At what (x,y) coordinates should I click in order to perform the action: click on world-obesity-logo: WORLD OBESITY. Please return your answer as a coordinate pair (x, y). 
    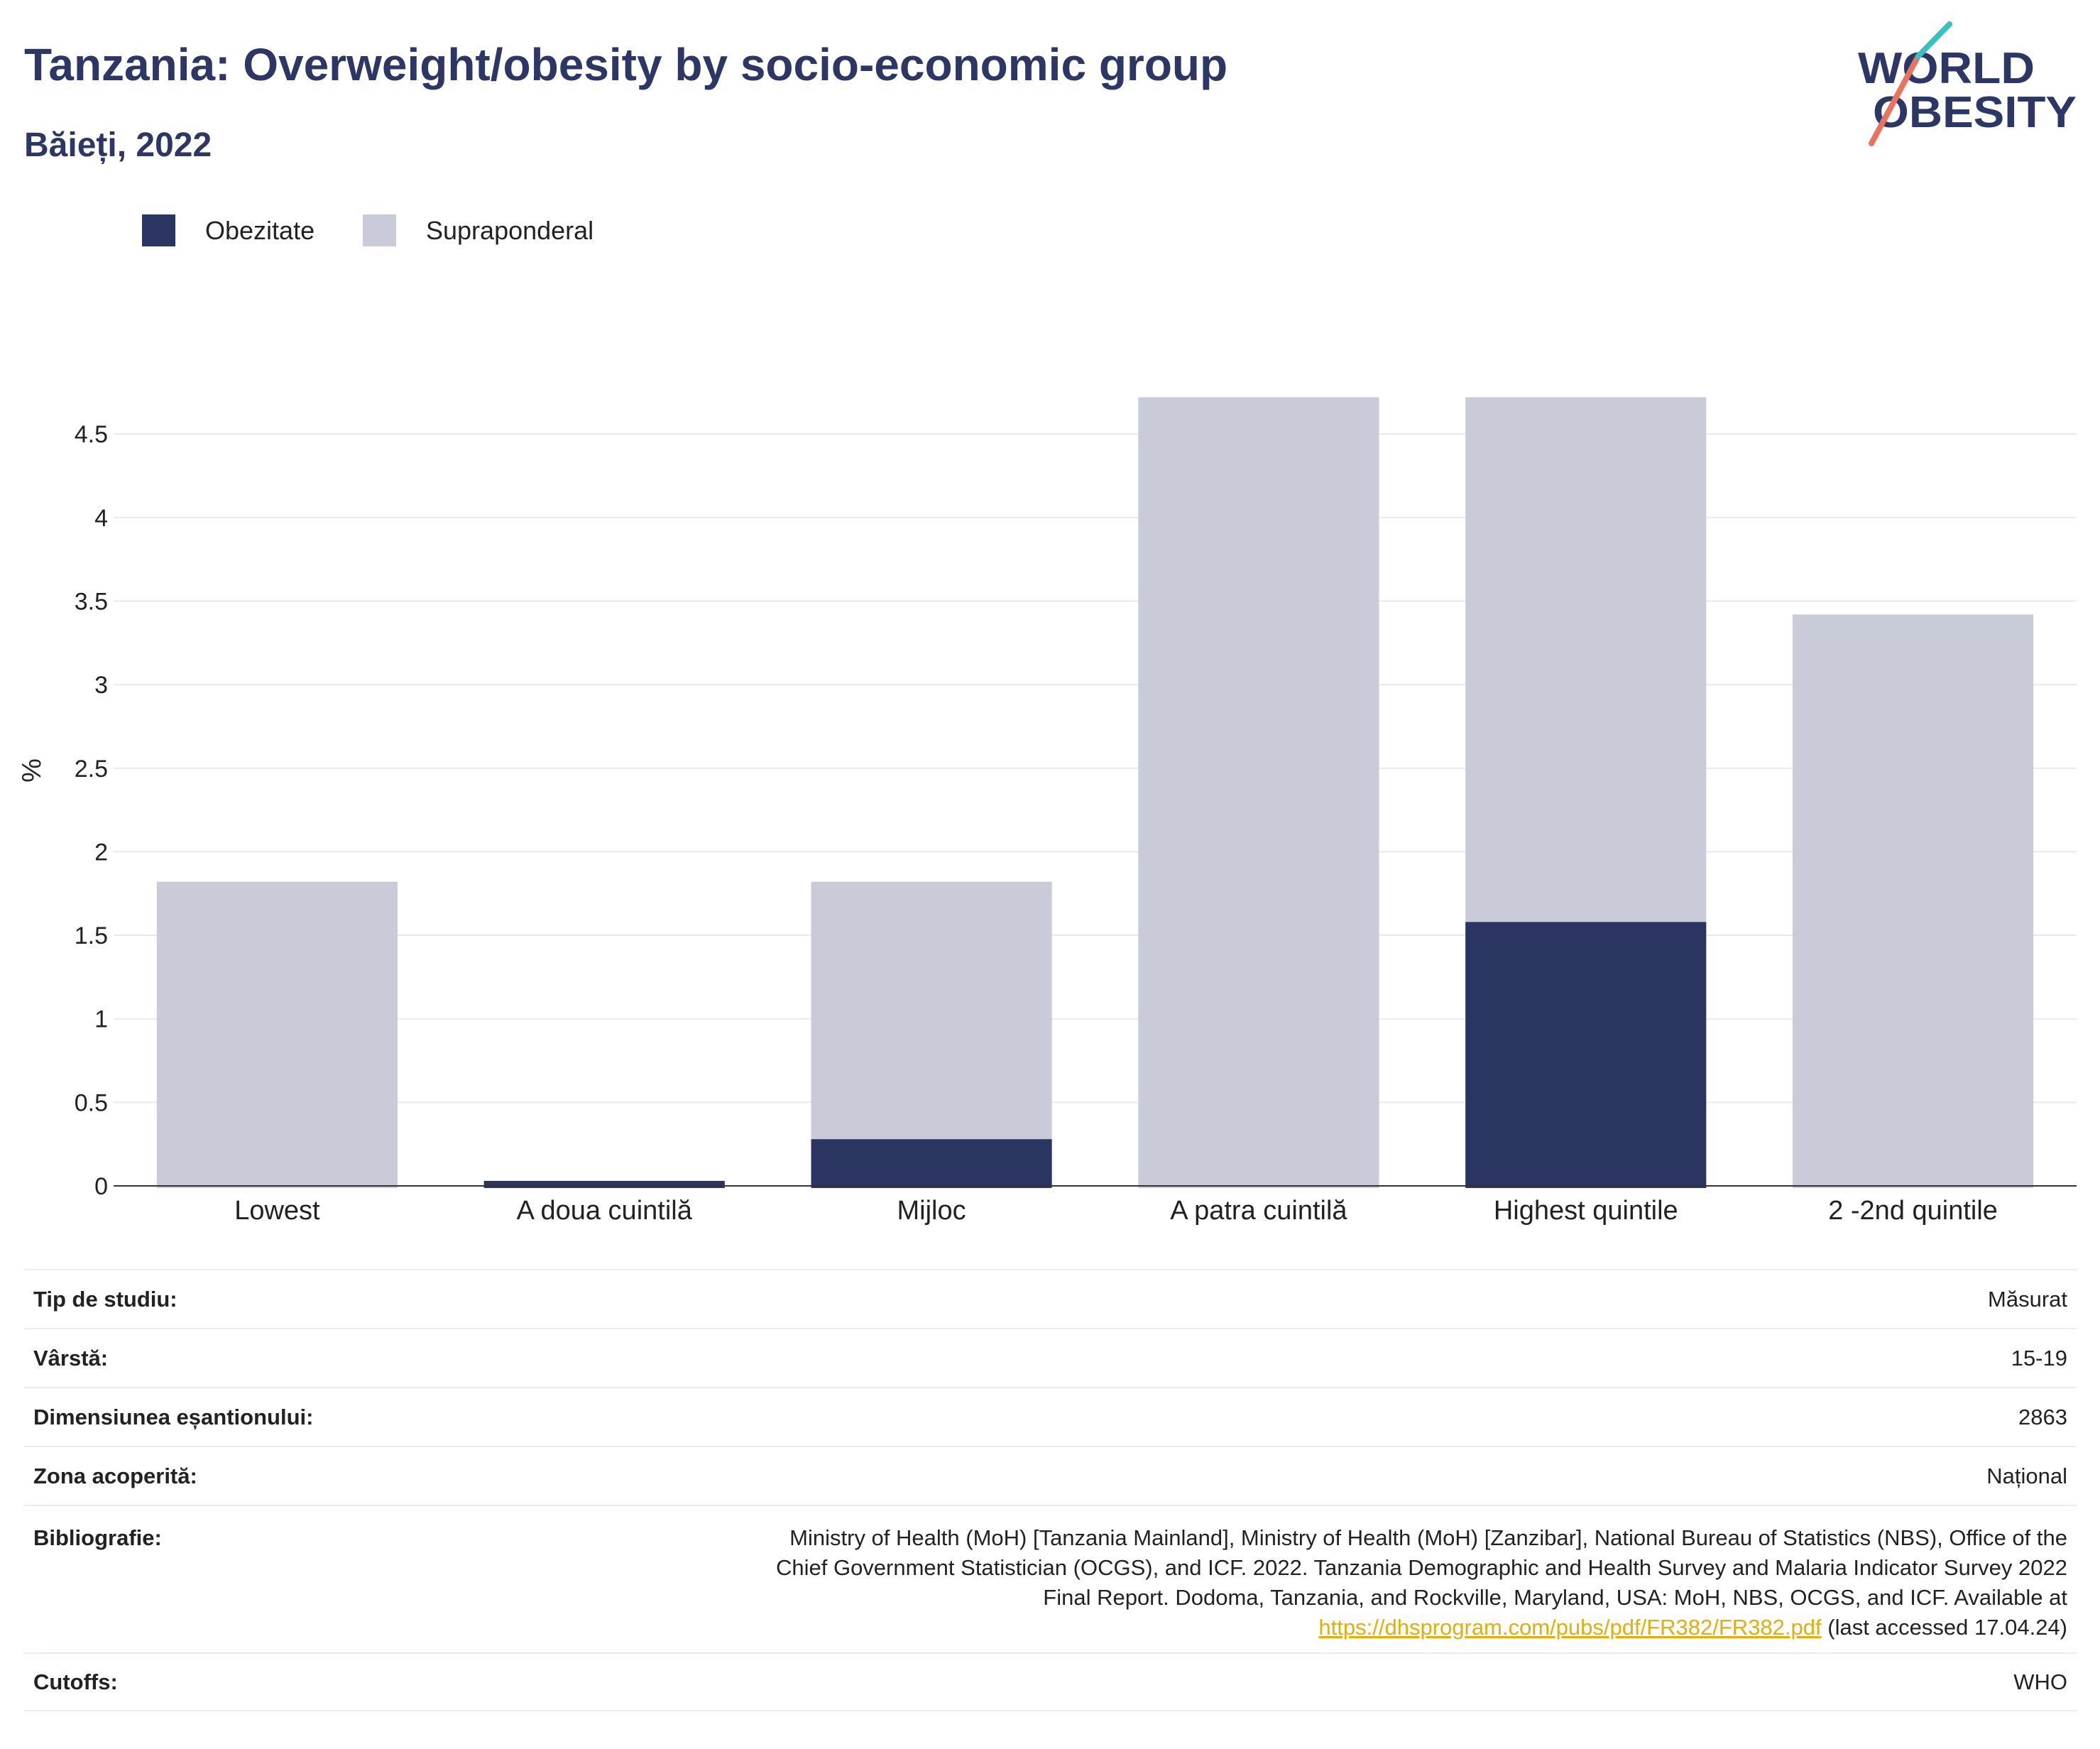
    Looking at the image, I should click on (1967, 83).